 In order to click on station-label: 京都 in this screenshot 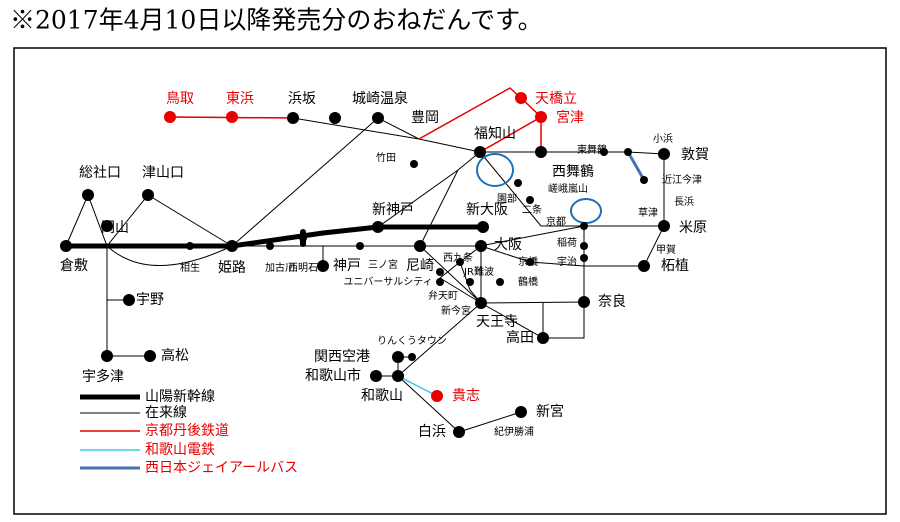, I will do `click(556, 221)`.